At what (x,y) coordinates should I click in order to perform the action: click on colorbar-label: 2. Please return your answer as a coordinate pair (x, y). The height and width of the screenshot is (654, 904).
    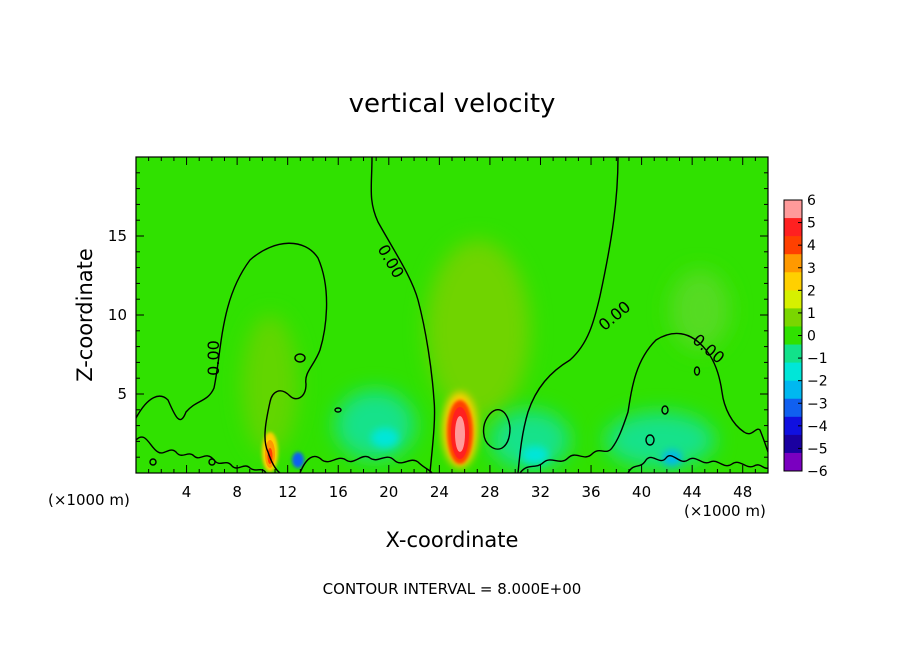
    Looking at the image, I should click on (811, 291).